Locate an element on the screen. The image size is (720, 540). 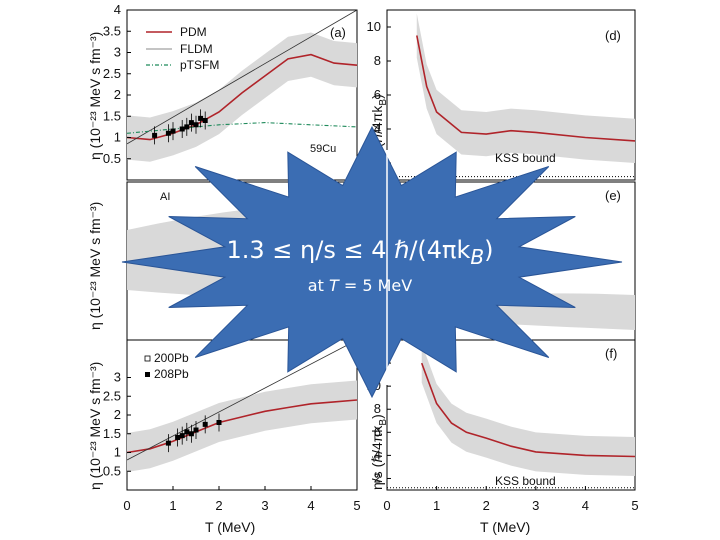
panel-a-label: (a) is located at coordinates (338, 32).